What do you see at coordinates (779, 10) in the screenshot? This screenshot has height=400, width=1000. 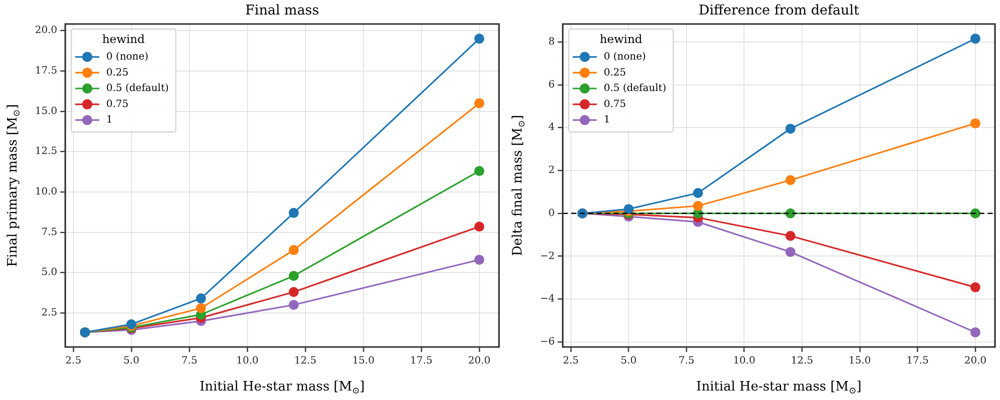 I see `chart-title: Difference from default` at bounding box center [779, 10].